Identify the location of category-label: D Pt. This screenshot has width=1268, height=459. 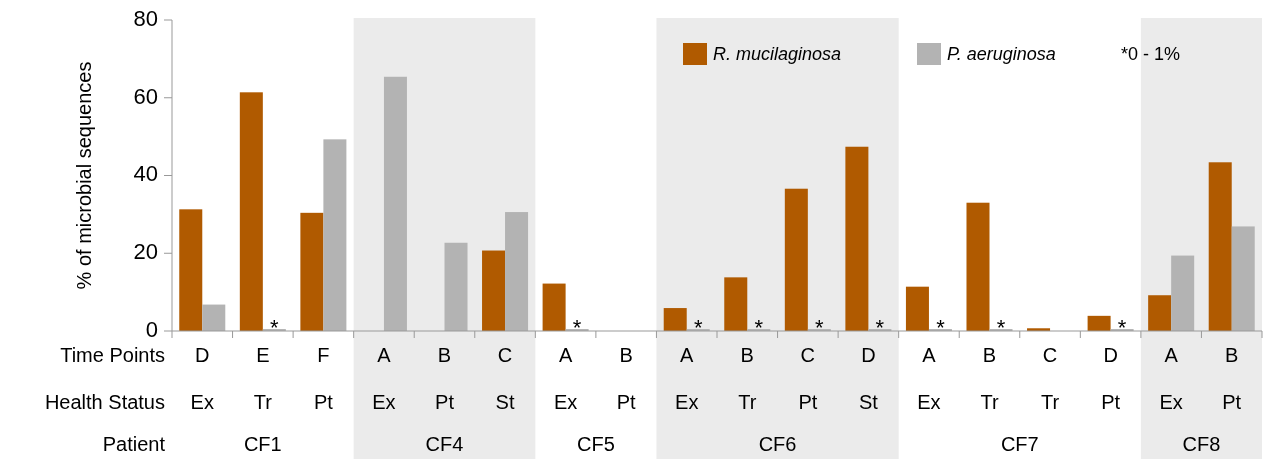
(1111, 379).